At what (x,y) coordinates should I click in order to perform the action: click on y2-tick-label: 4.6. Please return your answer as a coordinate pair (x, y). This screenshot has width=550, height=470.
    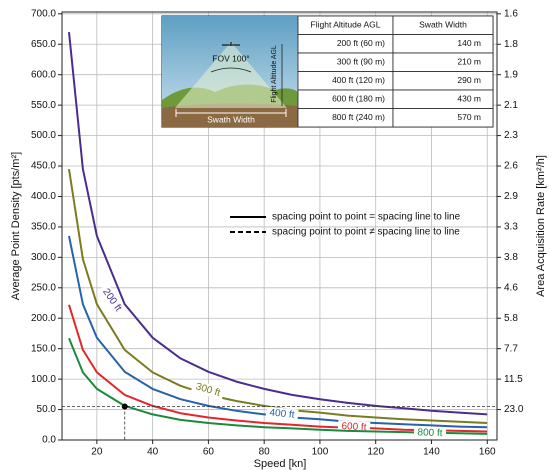
    Looking at the image, I should click on (511, 287).